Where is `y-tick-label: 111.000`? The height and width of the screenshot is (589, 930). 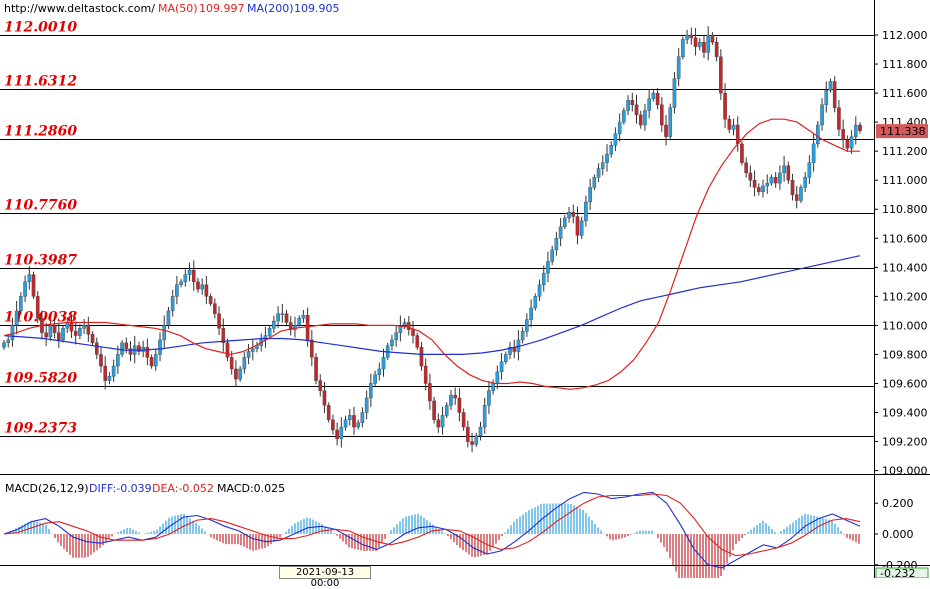
y-tick-label: 111.000 is located at coordinates (905, 180).